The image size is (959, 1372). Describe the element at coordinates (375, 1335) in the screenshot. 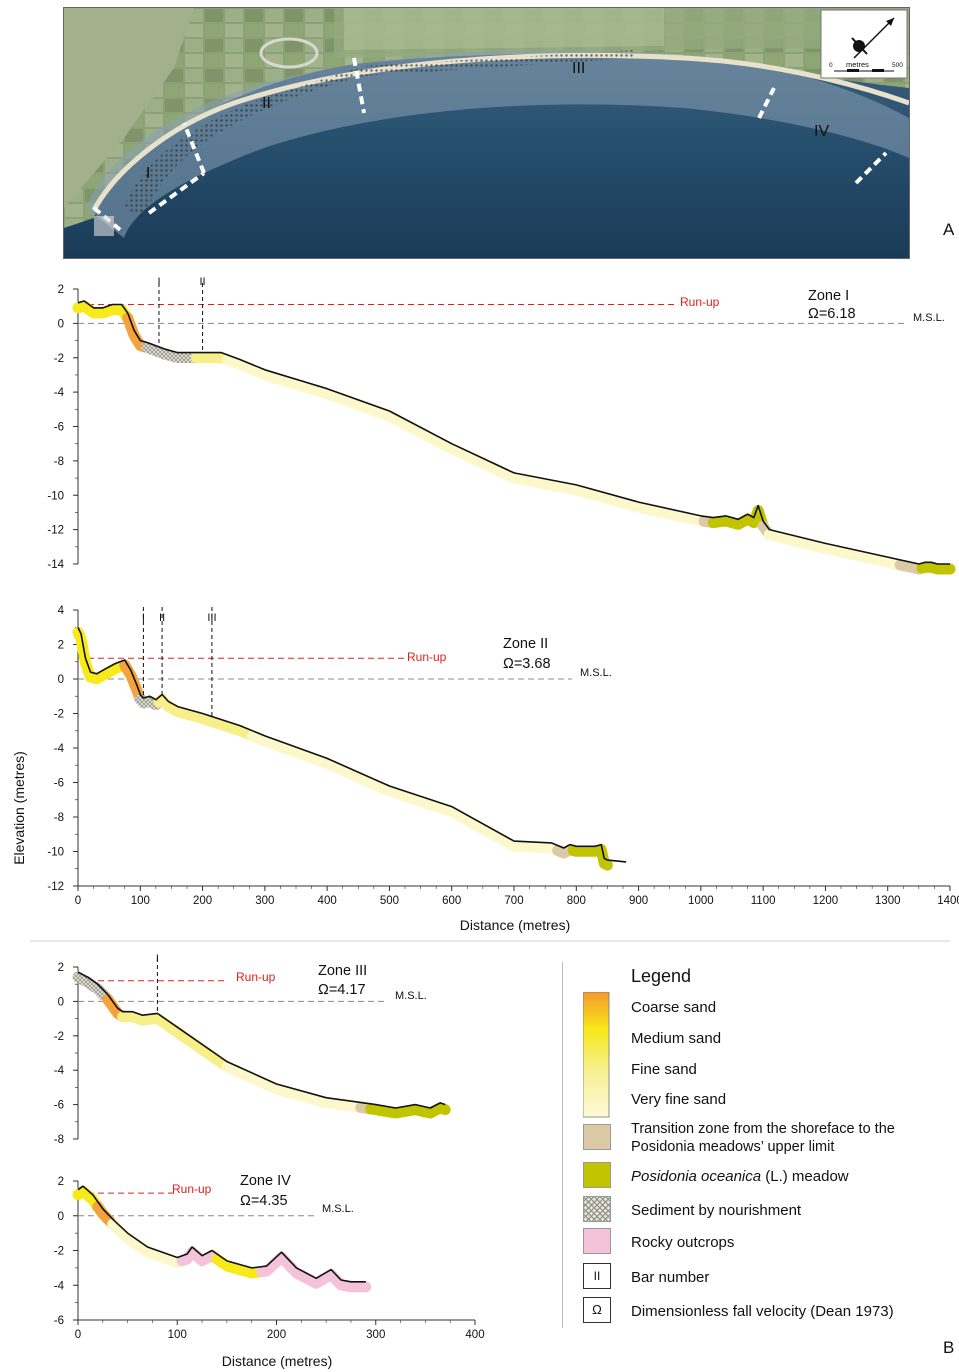

I see `x-tick-label: 300` at that location.